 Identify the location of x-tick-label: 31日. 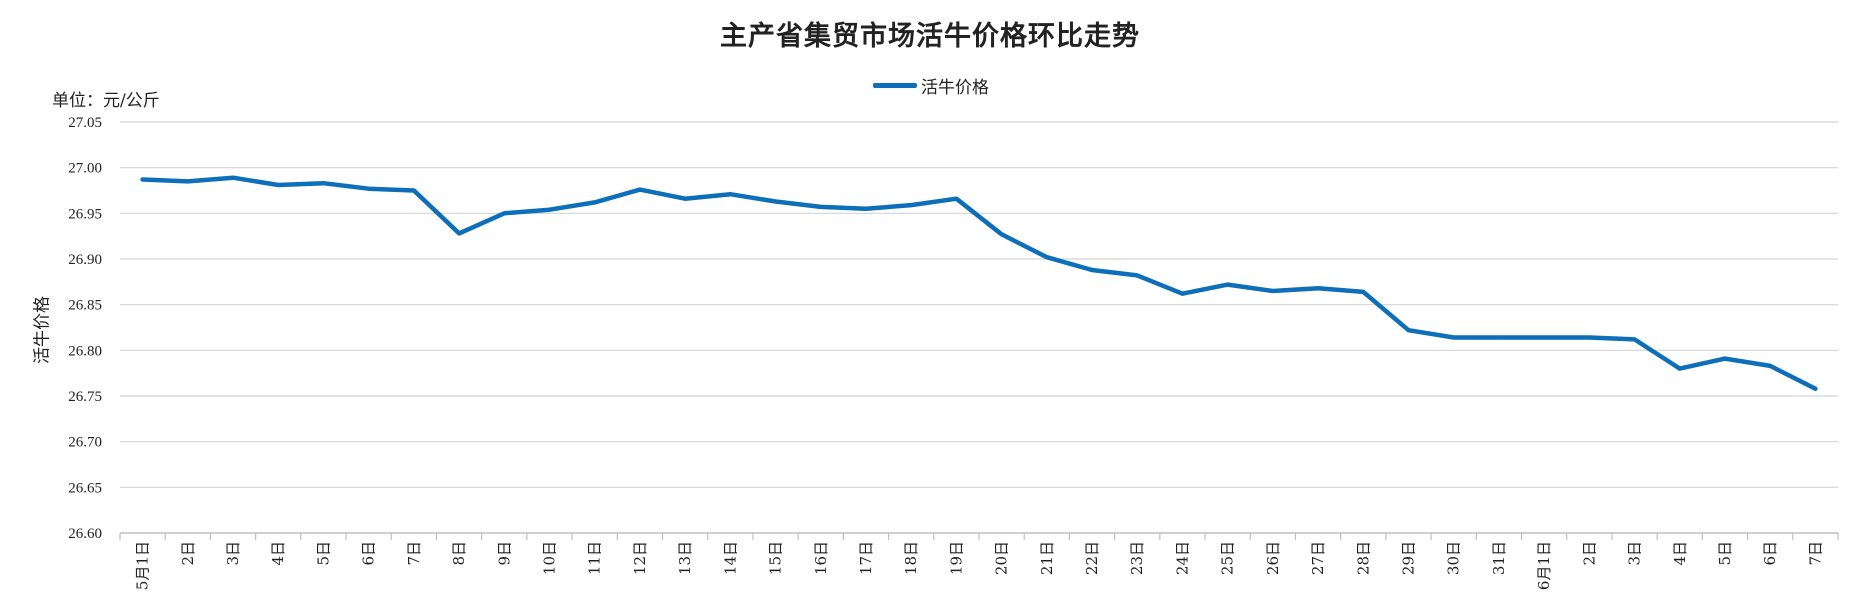
(1499, 558).